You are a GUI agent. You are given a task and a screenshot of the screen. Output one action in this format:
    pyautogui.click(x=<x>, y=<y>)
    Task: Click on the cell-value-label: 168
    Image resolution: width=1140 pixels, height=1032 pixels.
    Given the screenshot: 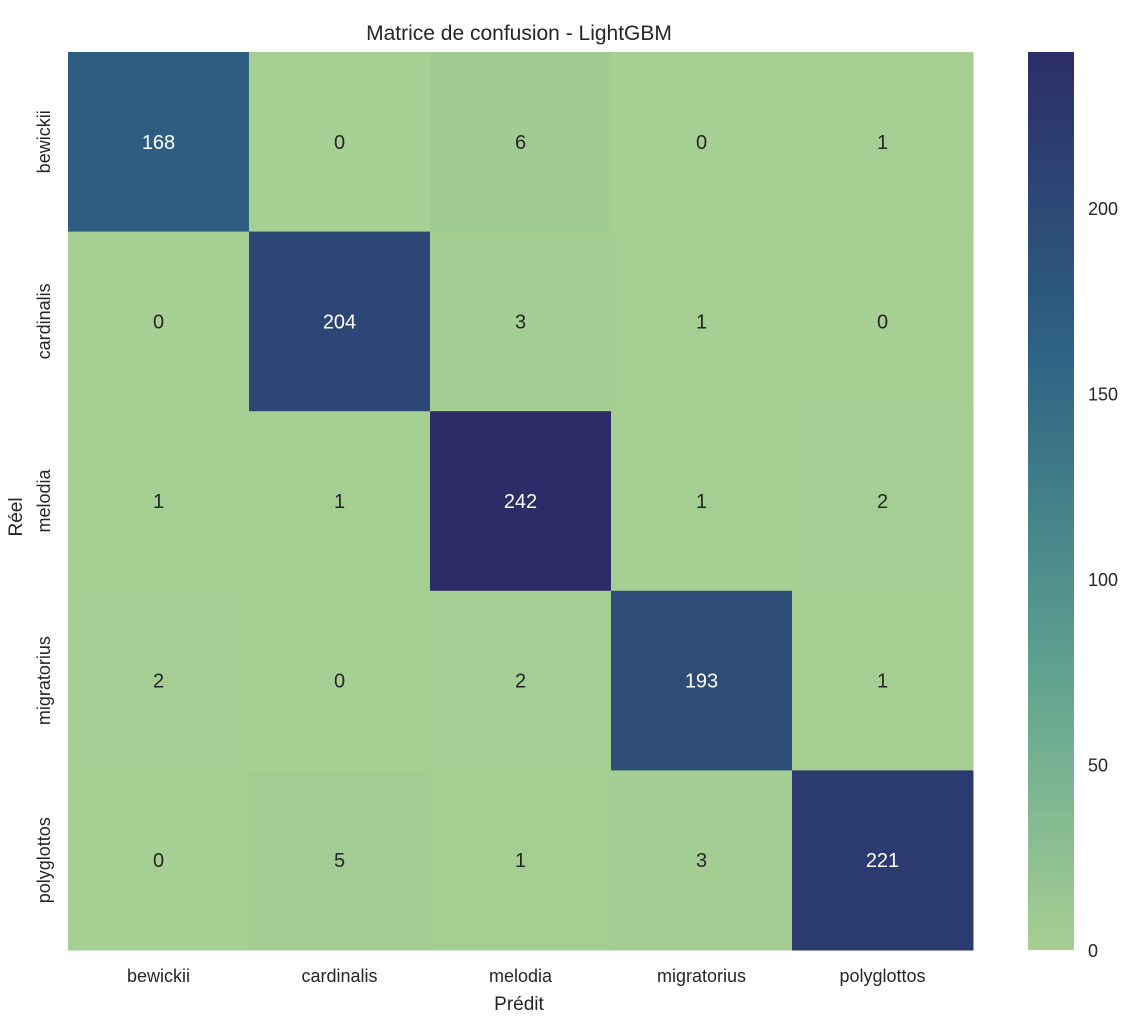 What is the action you would take?
    pyautogui.click(x=158, y=143)
    